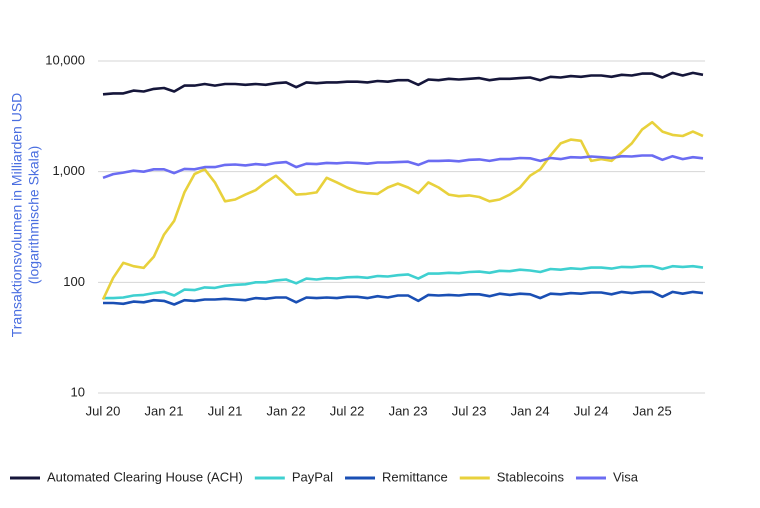 The image size is (760, 508). What do you see at coordinates (347, 410) in the screenshot?
I see `x-tick-label: Jul 22` at bounding box center [347, 410].